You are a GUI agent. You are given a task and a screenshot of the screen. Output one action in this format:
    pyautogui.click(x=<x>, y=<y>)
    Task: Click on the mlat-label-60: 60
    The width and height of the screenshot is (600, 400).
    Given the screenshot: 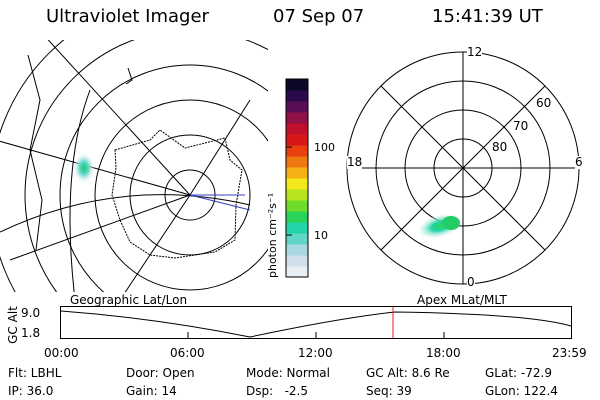 What is the action you would take?
    pyautogui.click(x=544, y=103)
    